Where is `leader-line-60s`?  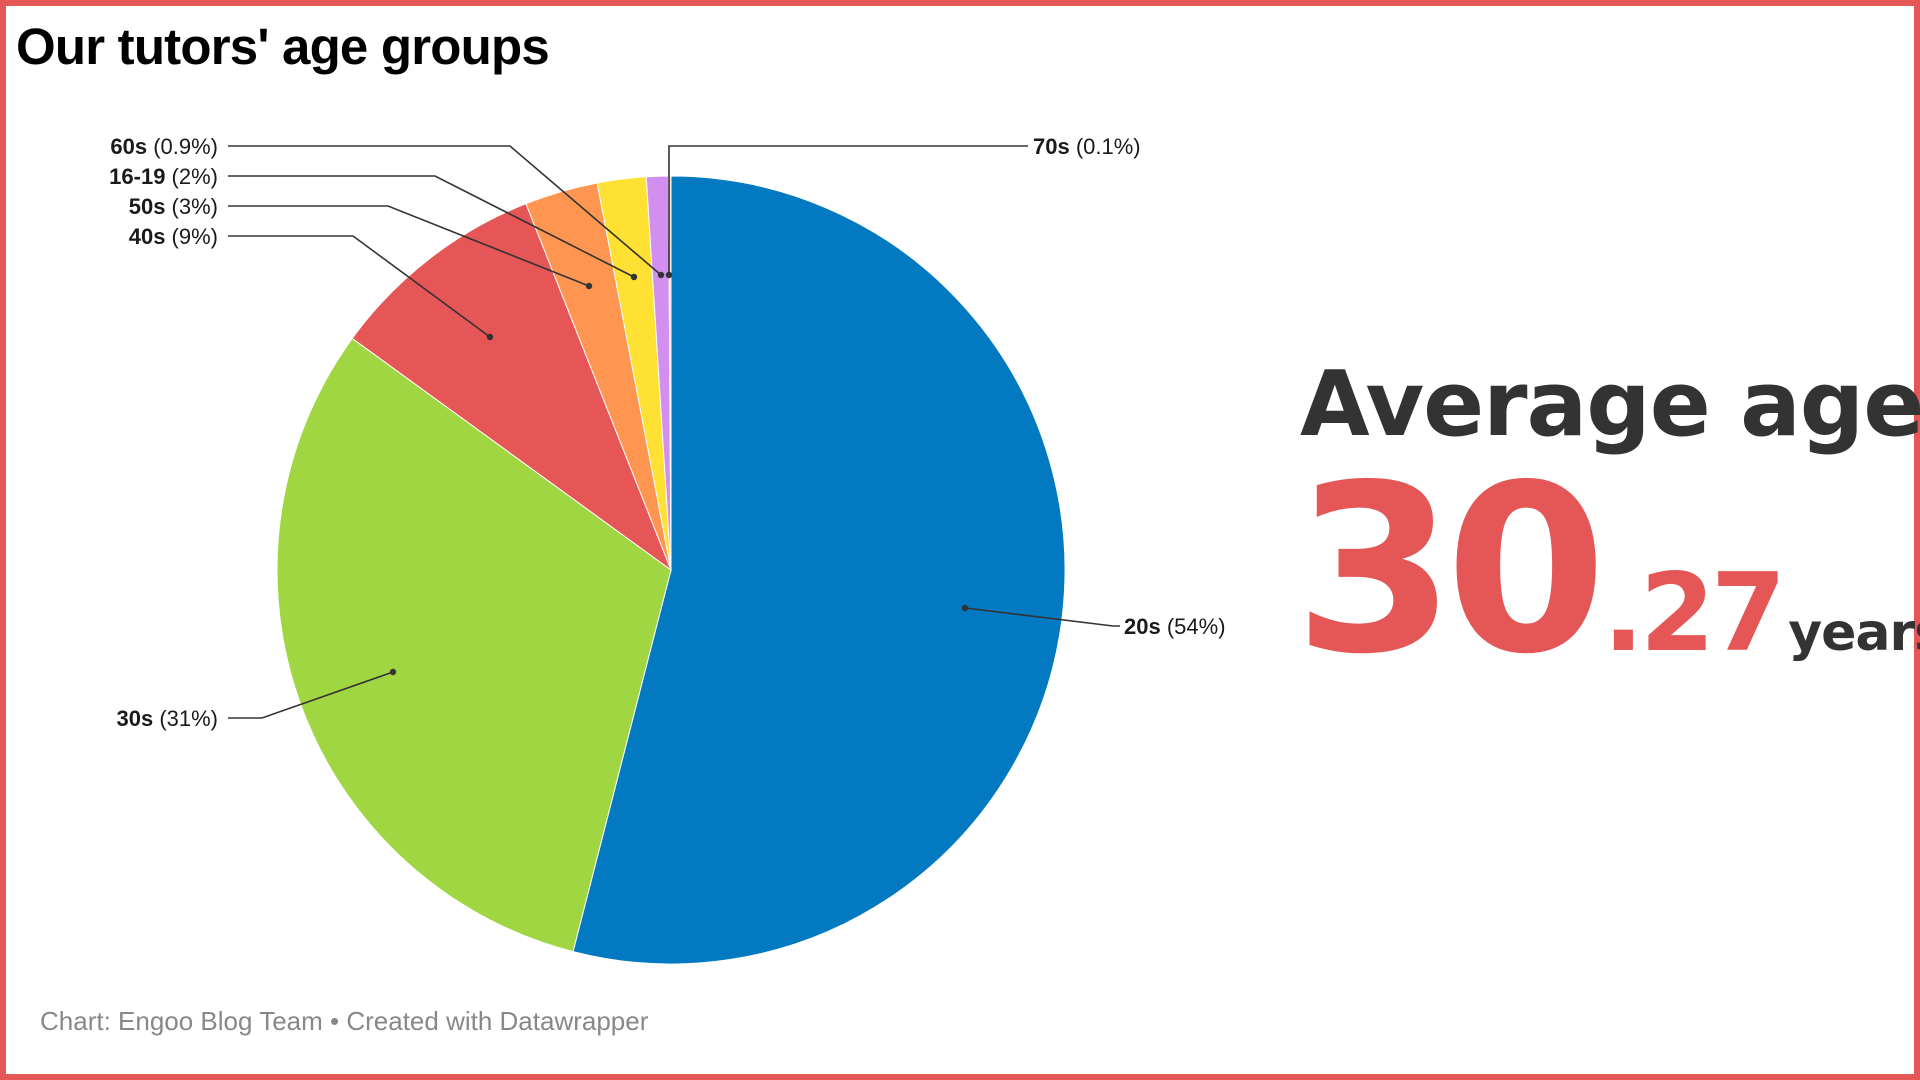
leader-line-60s is located at coordinates (445, 210).